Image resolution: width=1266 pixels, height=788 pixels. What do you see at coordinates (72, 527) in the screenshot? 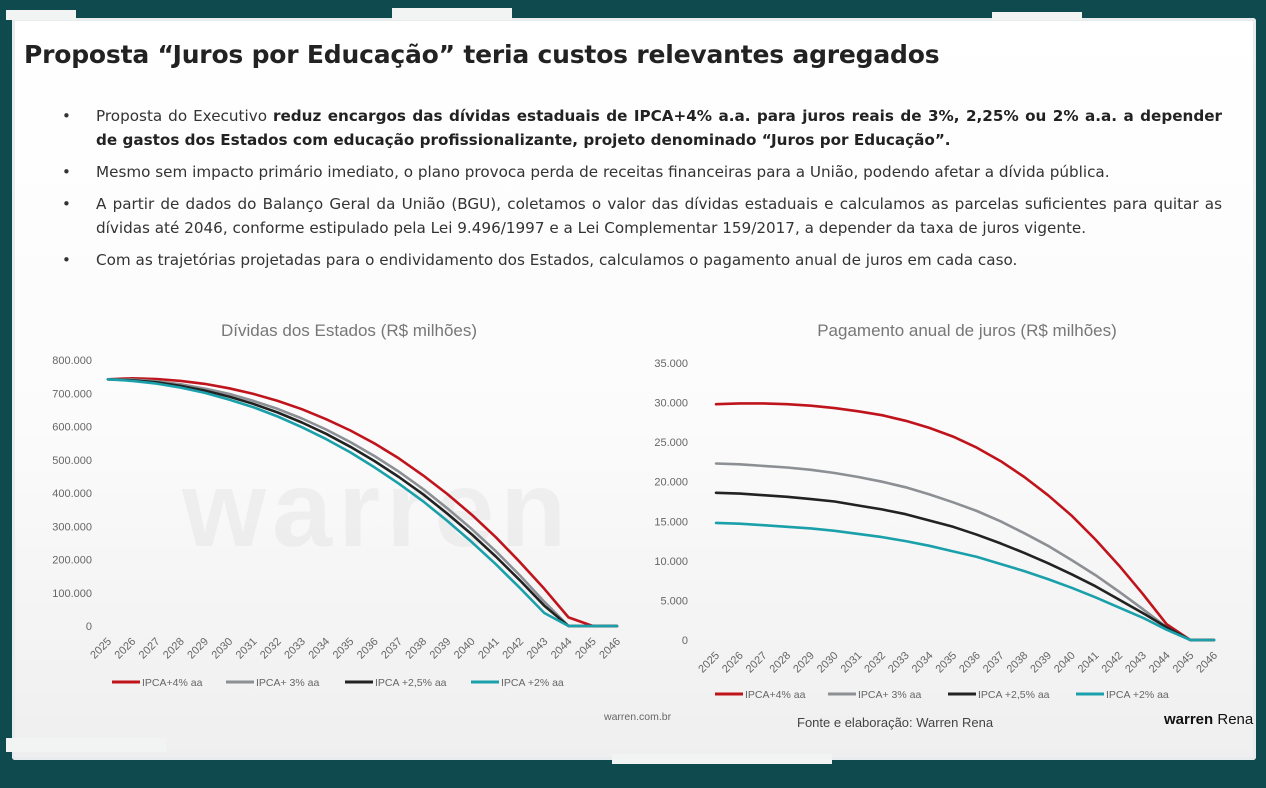
I see `y-tick-label: 300.000` at bounding box center [72, 527].